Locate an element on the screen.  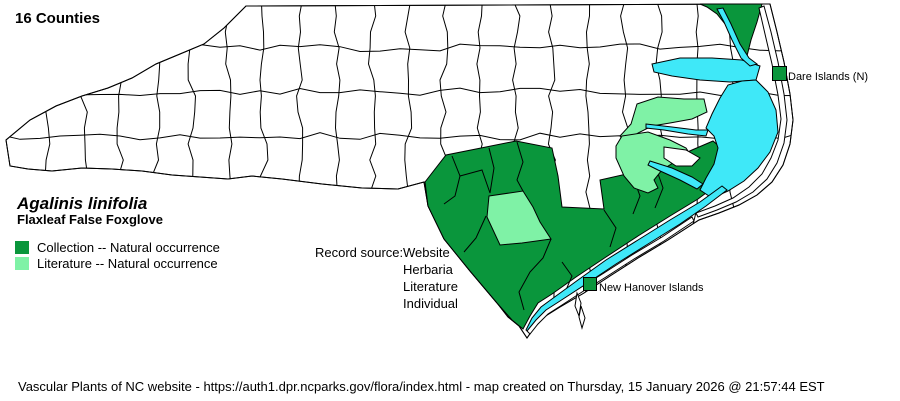
new-hanover-barrier-islets is located at coordinates (580, 310).